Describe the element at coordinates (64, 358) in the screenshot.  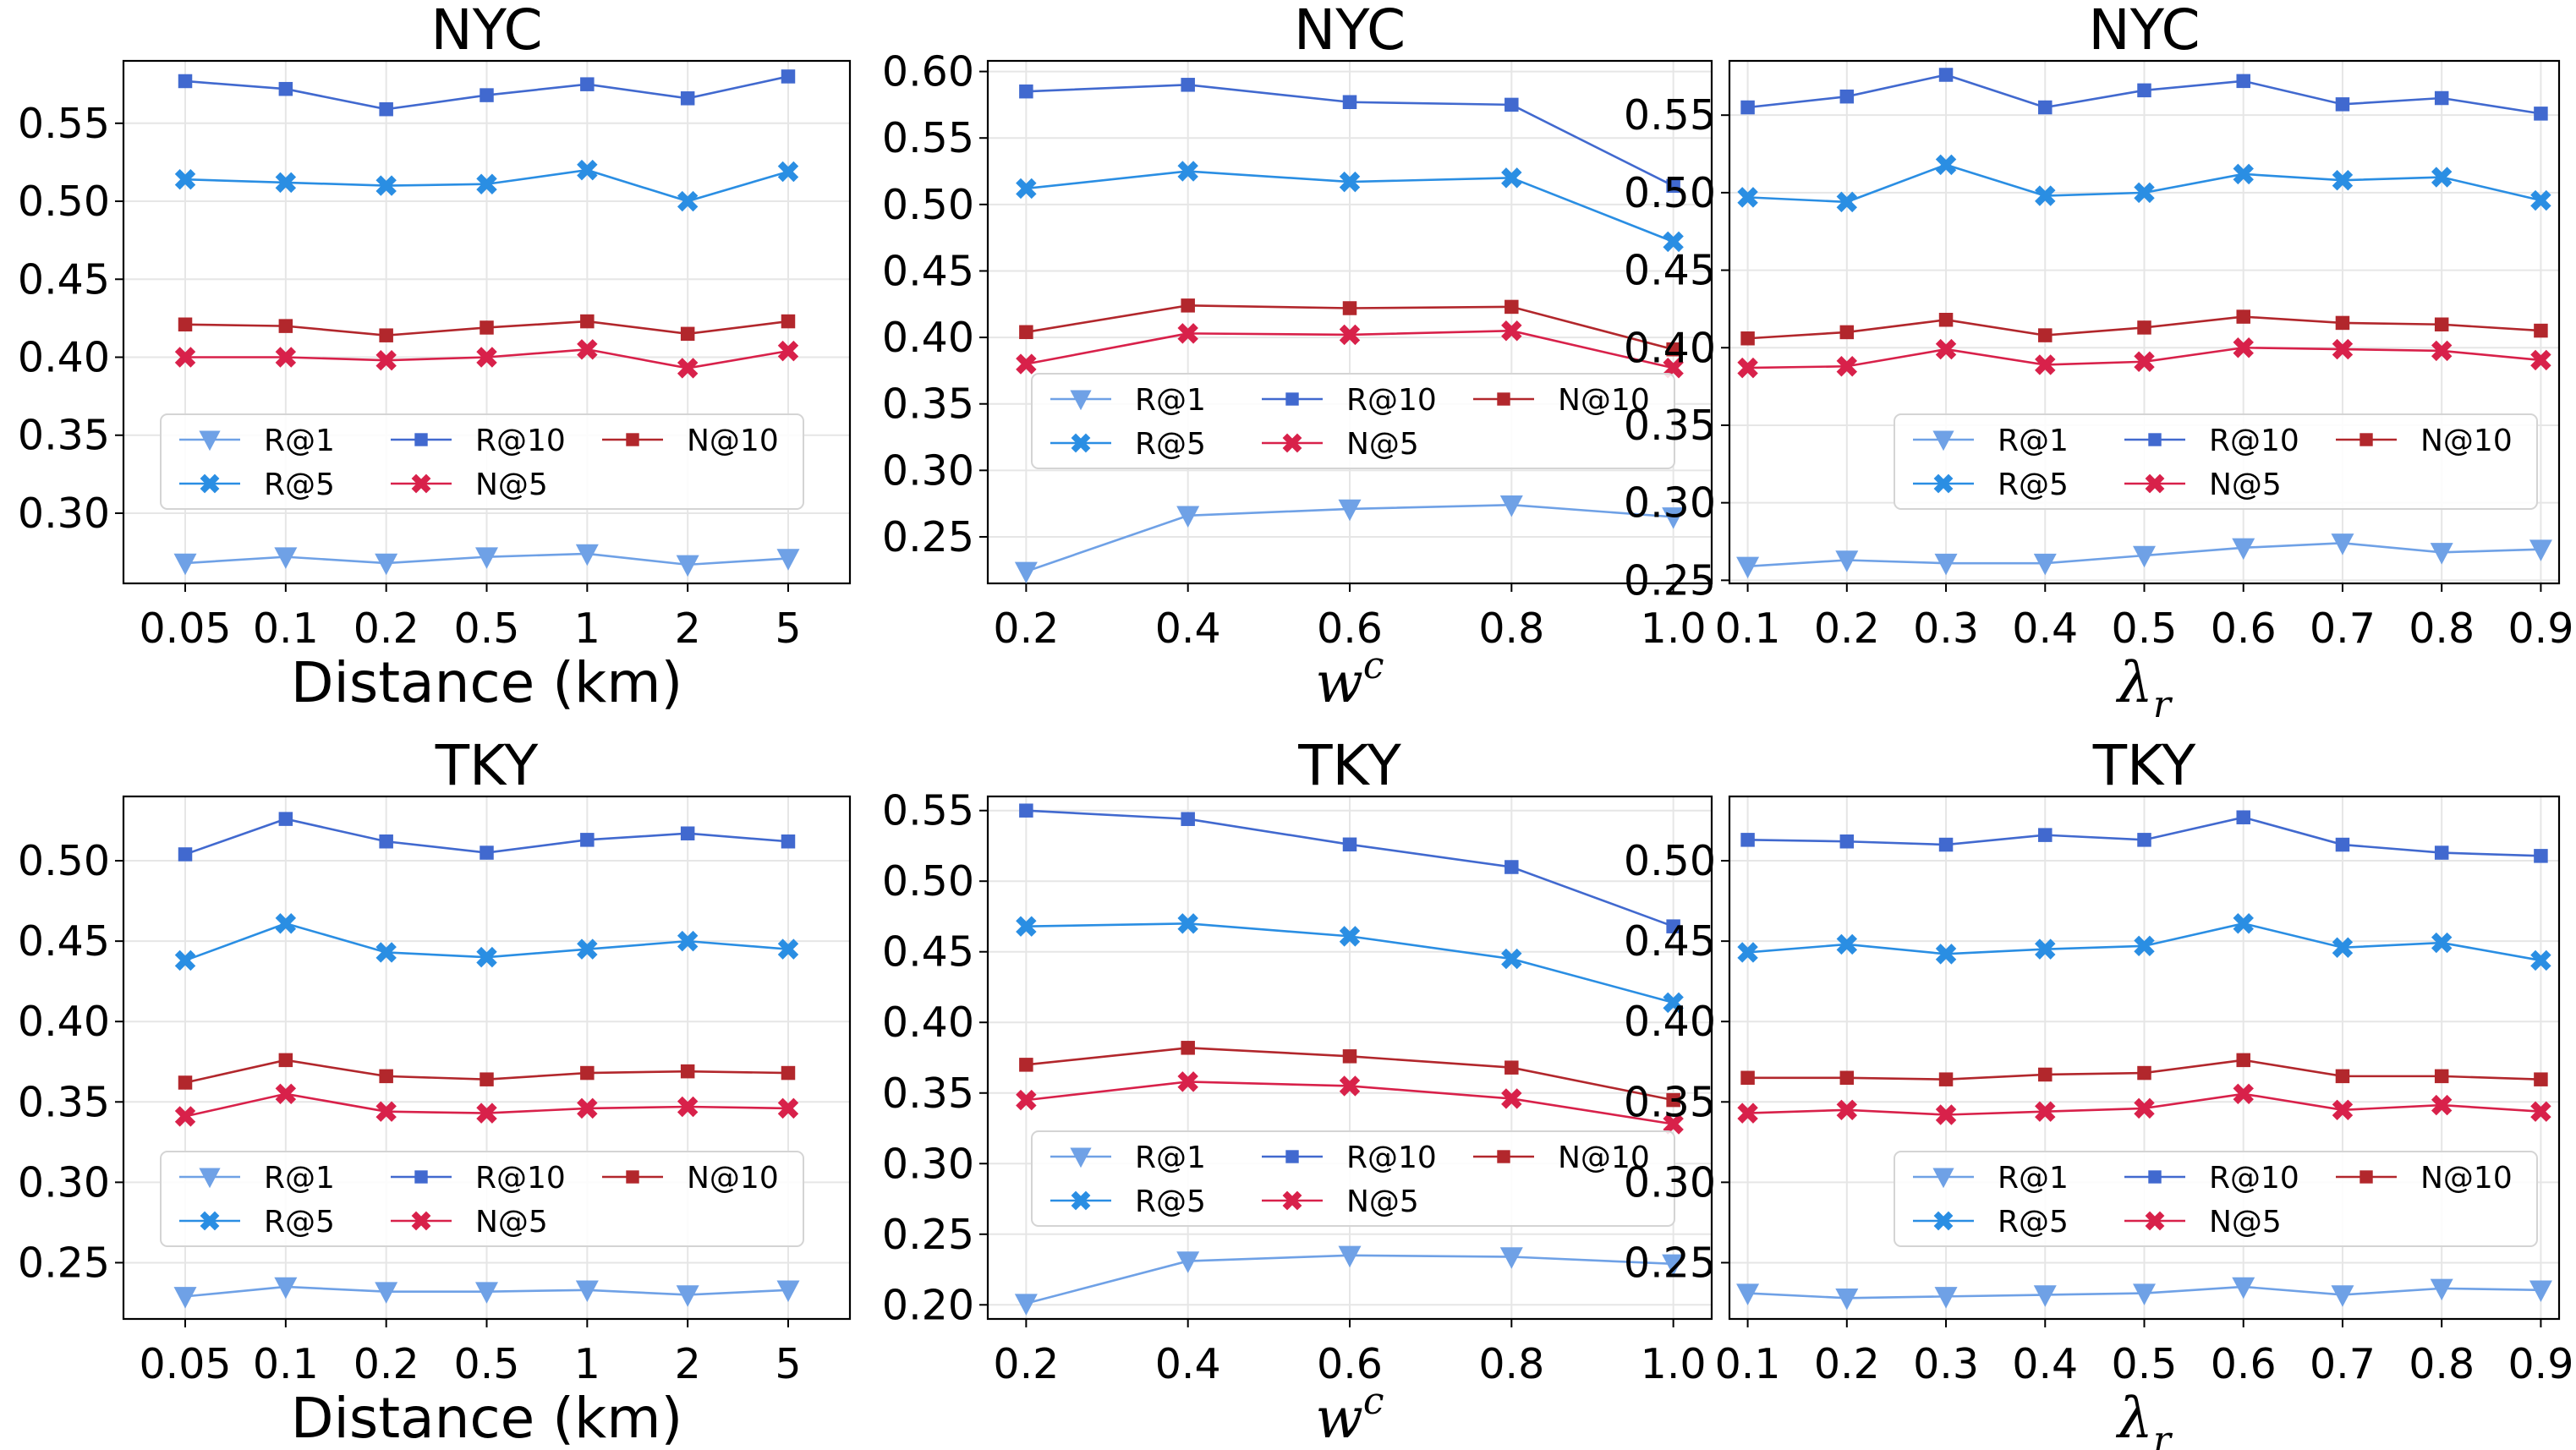
I see `y-tick-label: 0.40` at that location.